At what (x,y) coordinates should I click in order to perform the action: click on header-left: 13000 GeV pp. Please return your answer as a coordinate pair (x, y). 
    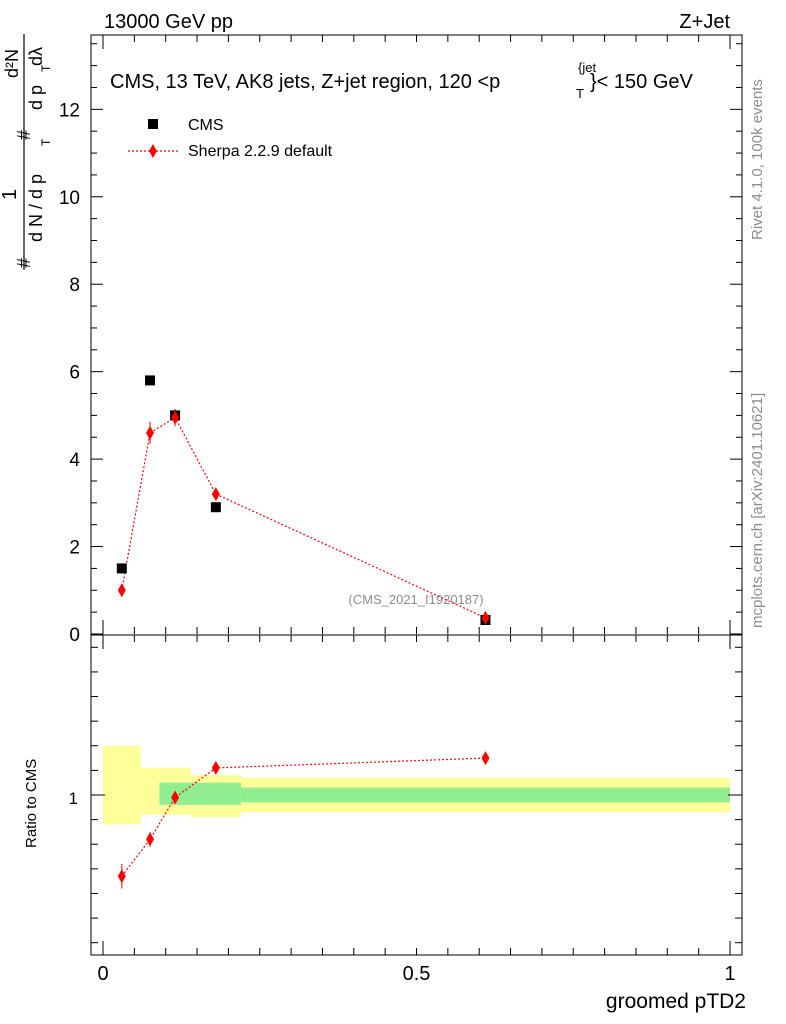
    Looking at the image, I should click on (168, 22).